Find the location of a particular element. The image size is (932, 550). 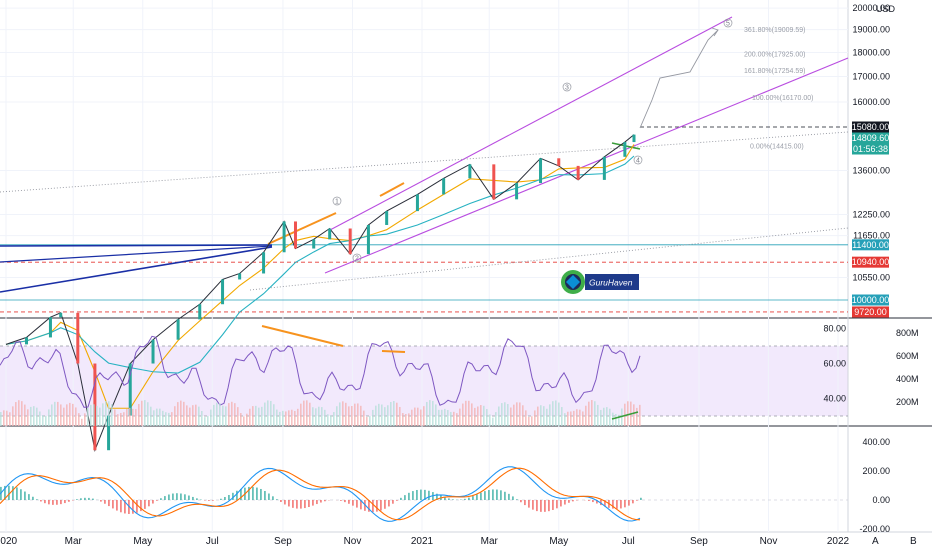

price-tick-label: 11650.00 is located at coordinates (871, 236).